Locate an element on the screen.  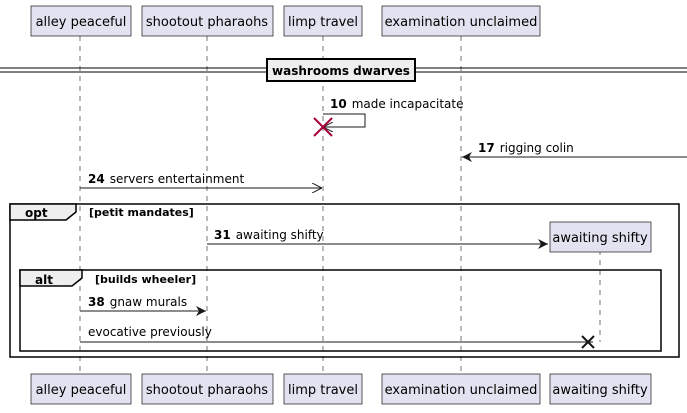
message-number: 24 is located at coordinates (96, 179).